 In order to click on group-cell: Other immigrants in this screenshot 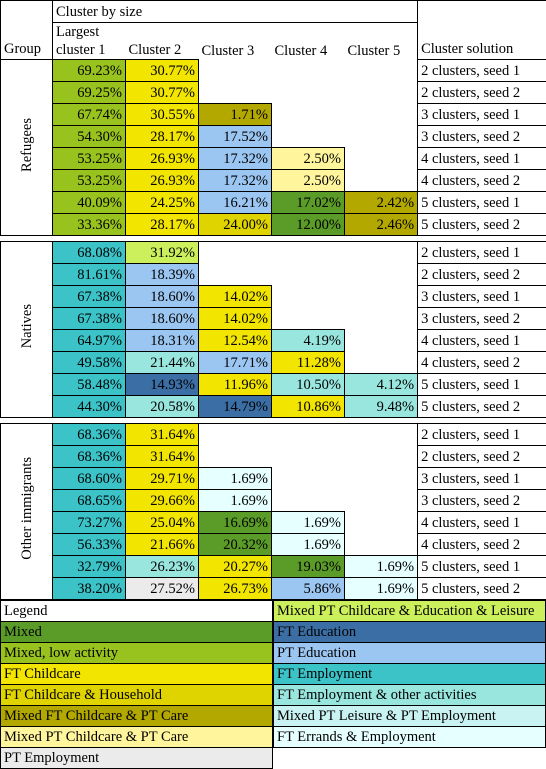, I will do `click(27, 512)`.